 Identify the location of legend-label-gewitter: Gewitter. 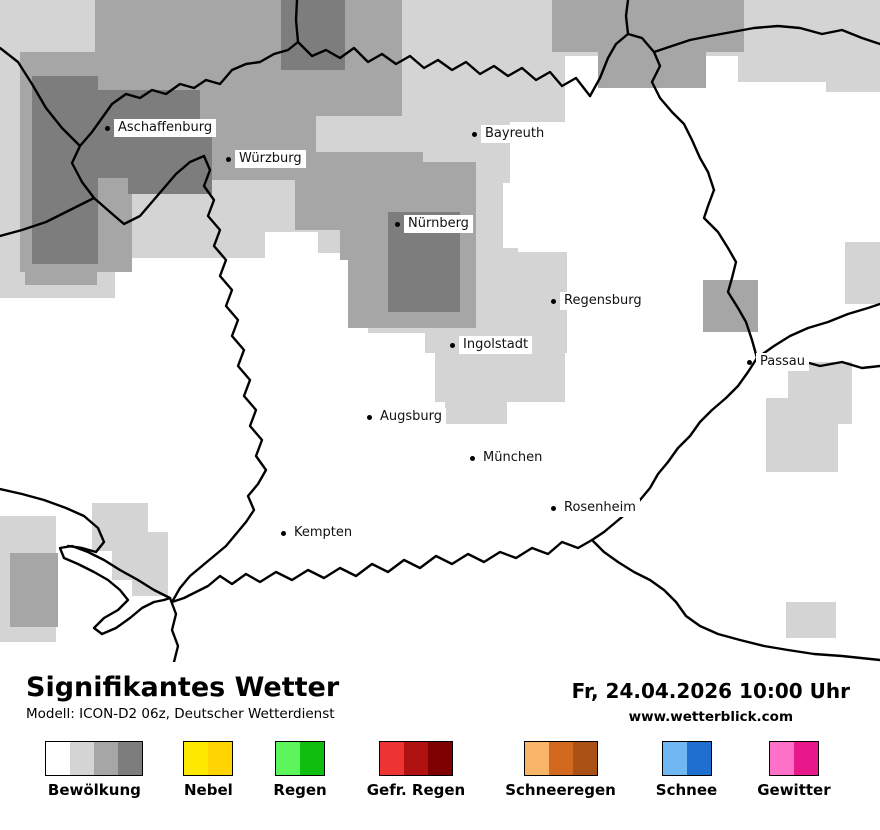
(794, 790).